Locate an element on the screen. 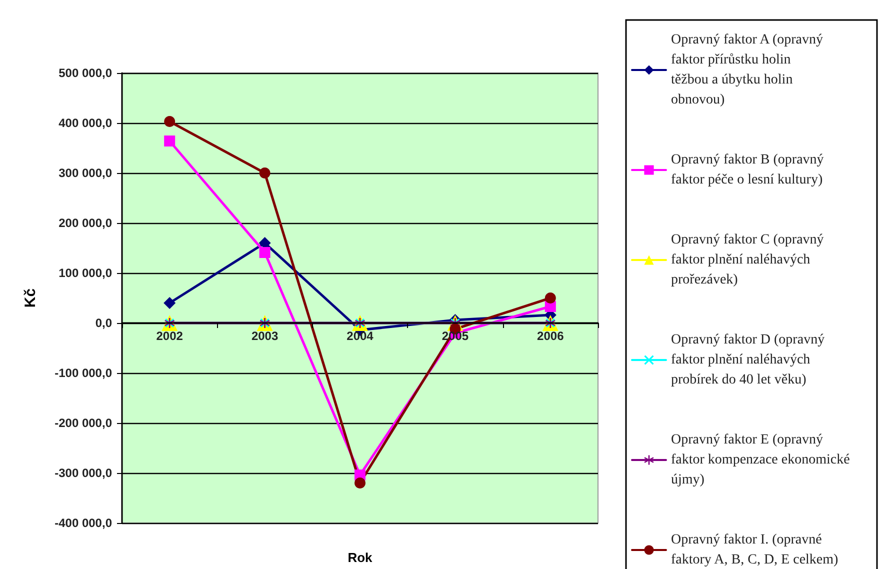  x-tick-label: 2004 is located at coordinates (360, 336).